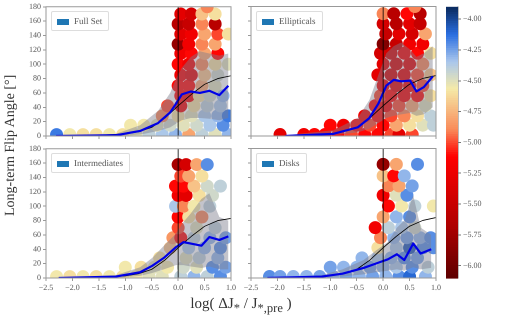 Image resolution: width=512 pixels, height=327 pixels. What do you see at coordinates (472, 173) in the screenshot?
I see `color-bar-label: −5.25` at bounding box center [472, 173].